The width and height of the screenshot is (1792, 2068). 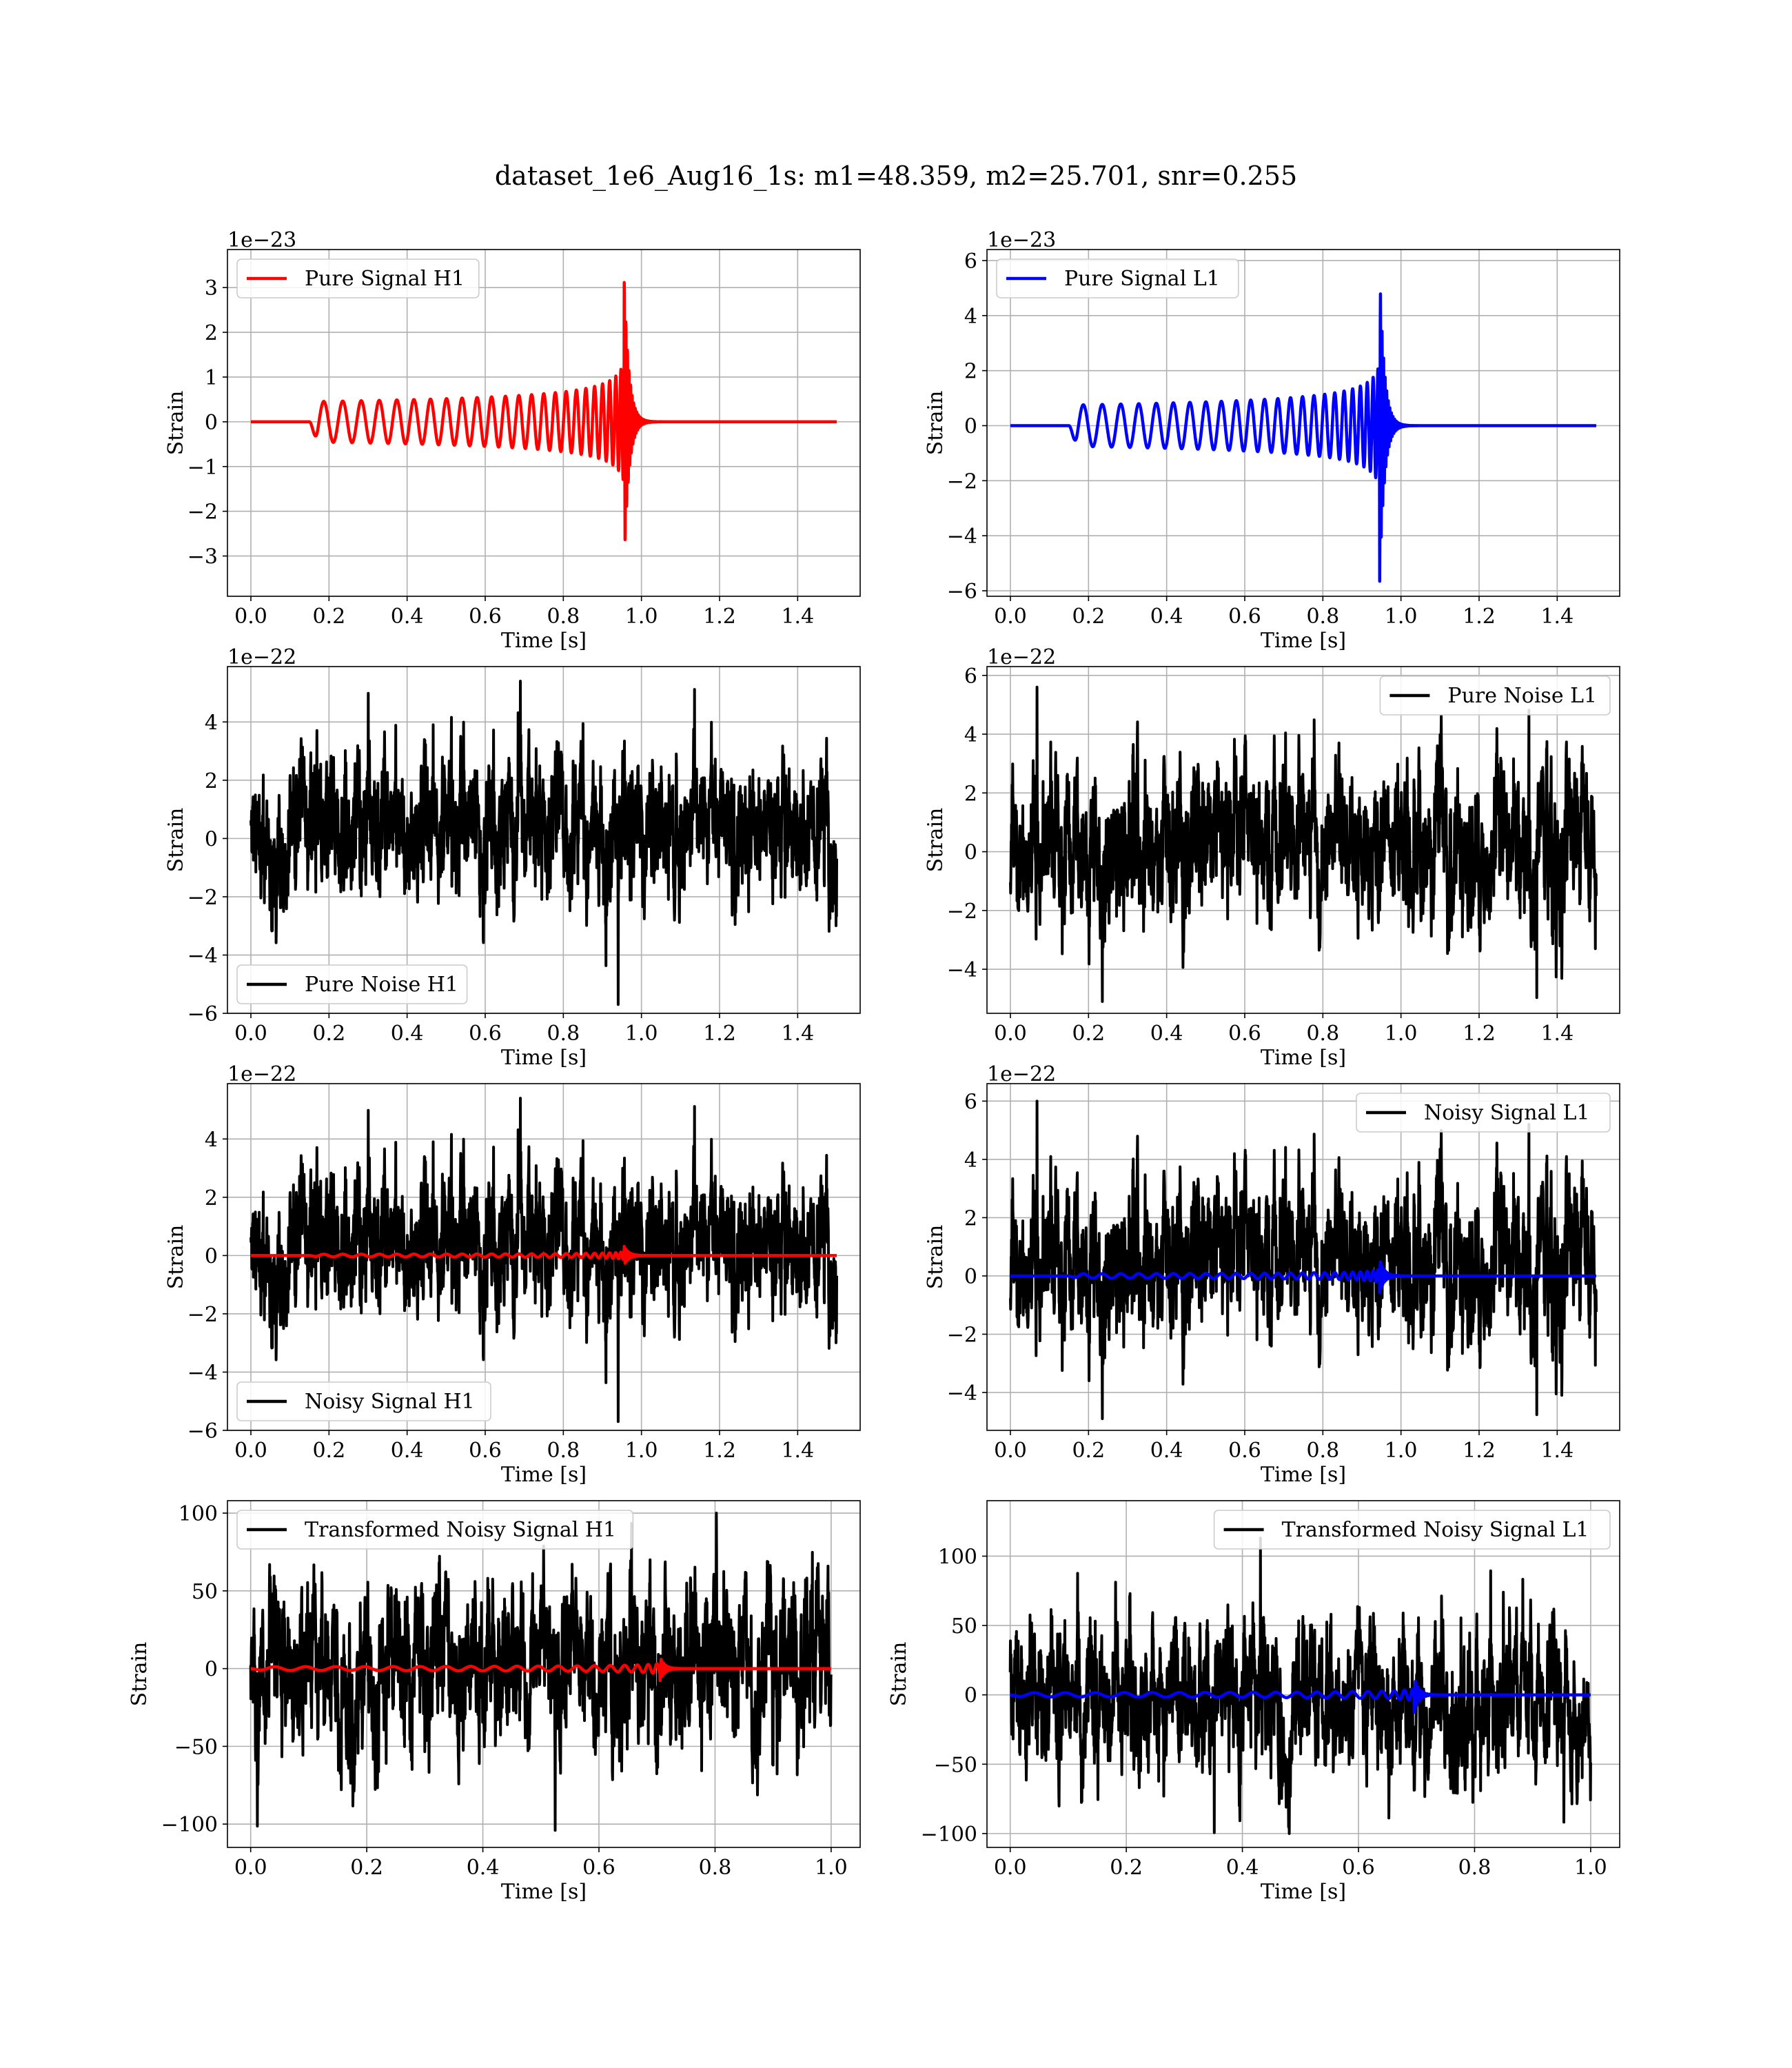 What do you see at coordinates (198, 1514) in the screenshot?
I see `y-tick-label: 100` at bounding box center [198, 1514].